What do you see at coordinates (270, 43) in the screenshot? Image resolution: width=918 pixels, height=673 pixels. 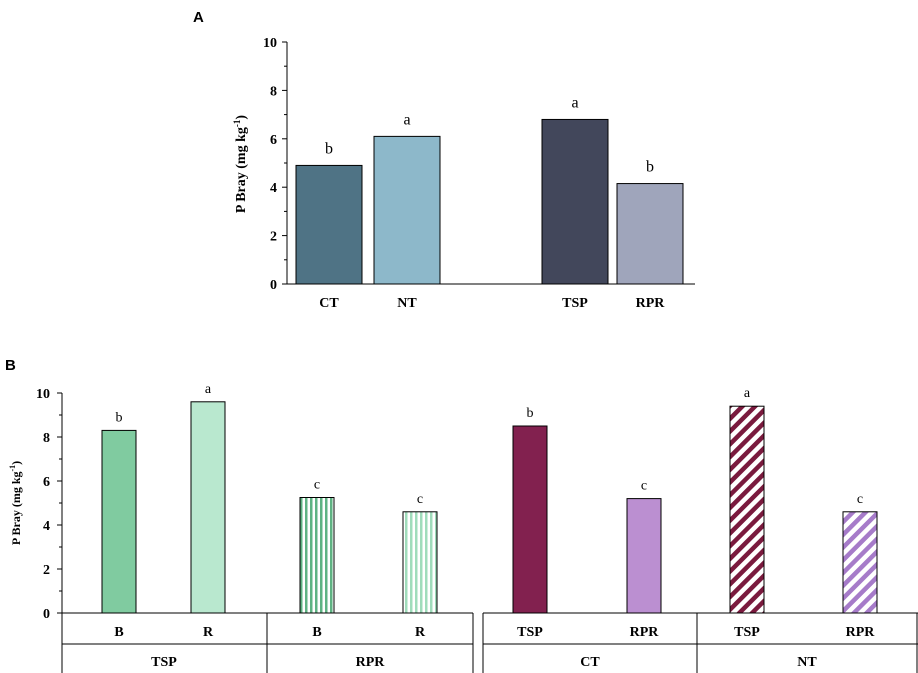 I see `panel-a-y-tick-label: 10` at bounding box center [270, 43].